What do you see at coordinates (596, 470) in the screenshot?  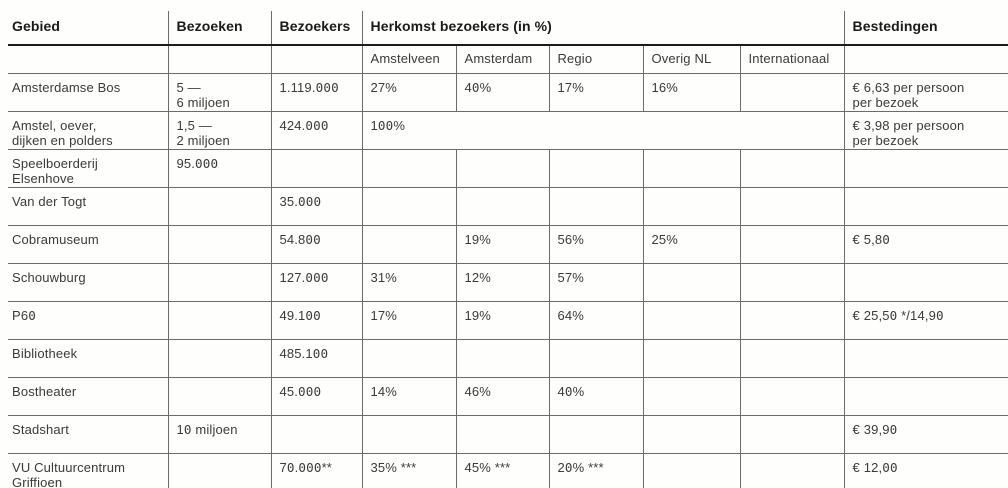 I see `cell-regio: 20% ***` at bounding box center [596, 470].